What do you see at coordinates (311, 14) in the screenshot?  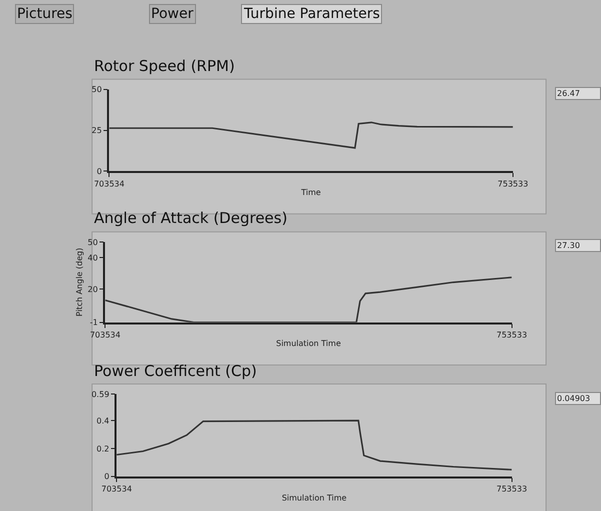 I see `text: Turbine Parameters` at bounding box center [311, 14].